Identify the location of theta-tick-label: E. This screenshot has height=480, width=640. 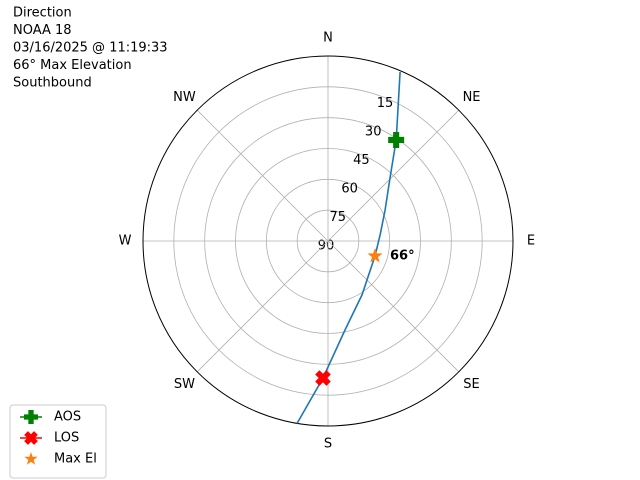
(531, 241).